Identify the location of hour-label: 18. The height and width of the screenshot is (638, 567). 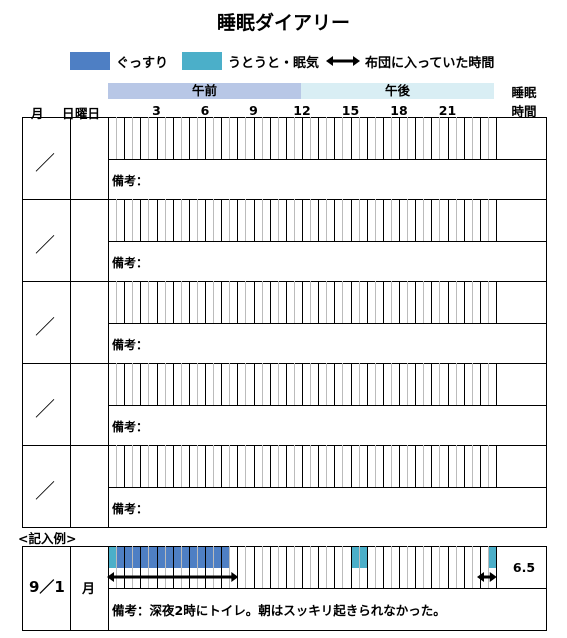
(399, 110).